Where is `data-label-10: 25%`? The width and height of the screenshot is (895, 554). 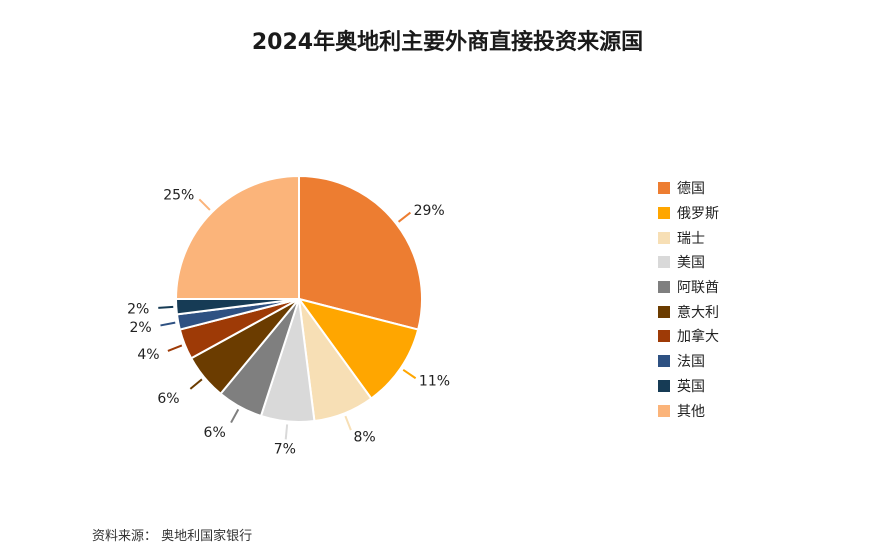
data-label-10: 25% is located at coordinates (178, 195).